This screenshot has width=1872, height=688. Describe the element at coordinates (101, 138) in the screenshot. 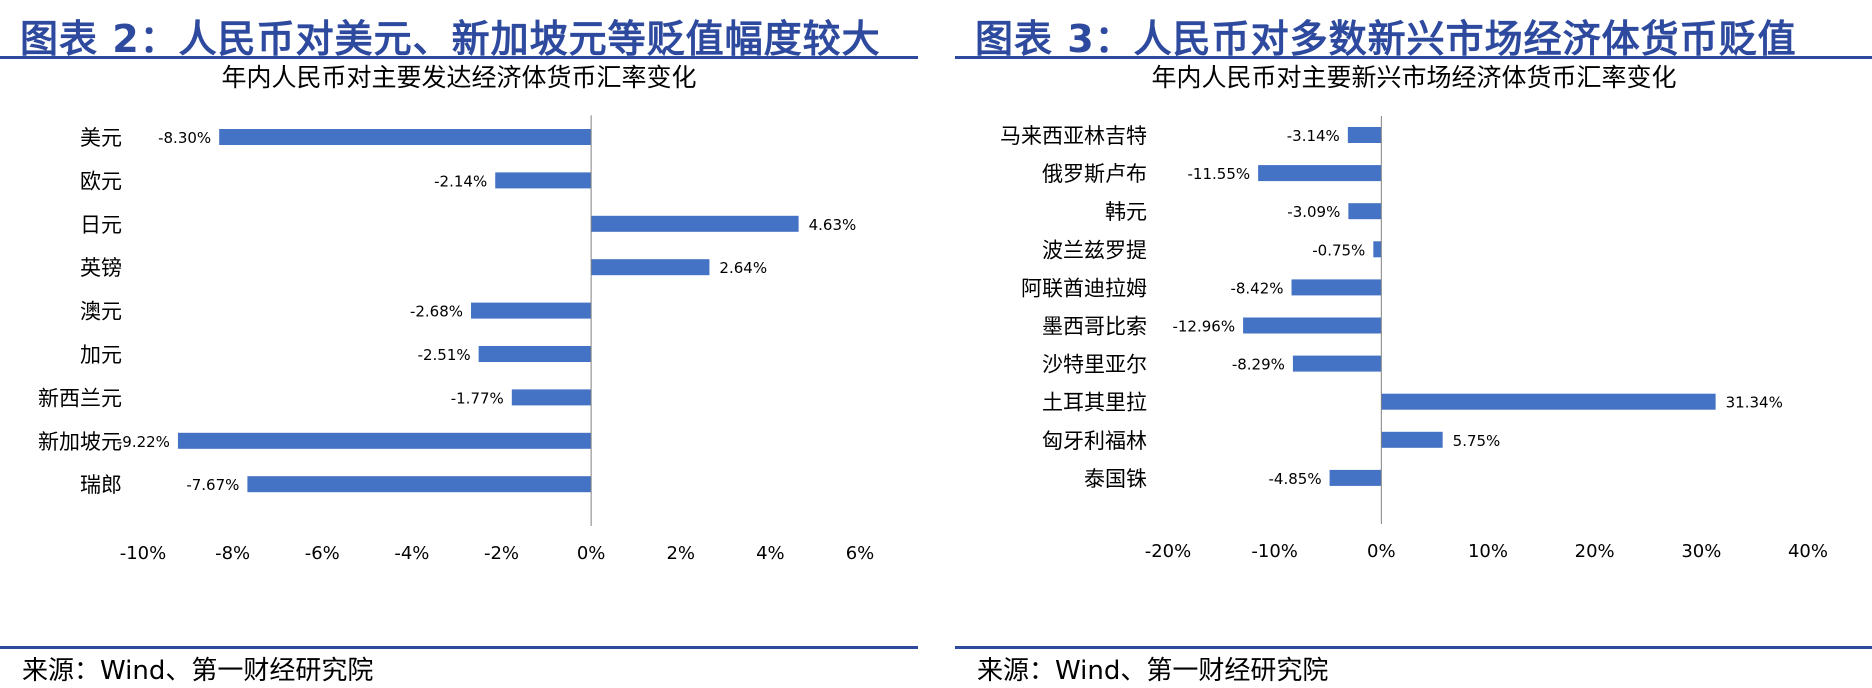

I see `category-label: 美元` at that location.